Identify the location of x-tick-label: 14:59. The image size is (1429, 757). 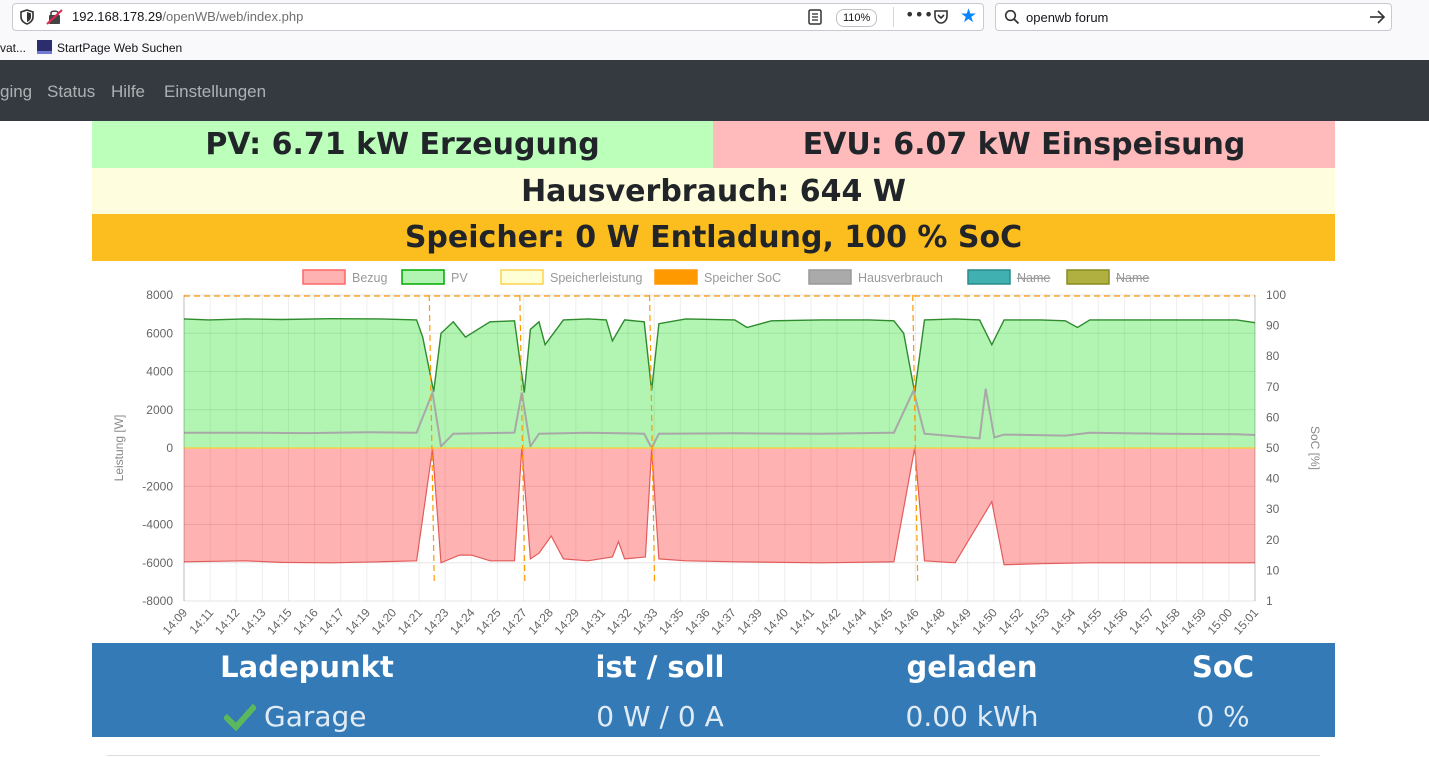
(1193, 621).